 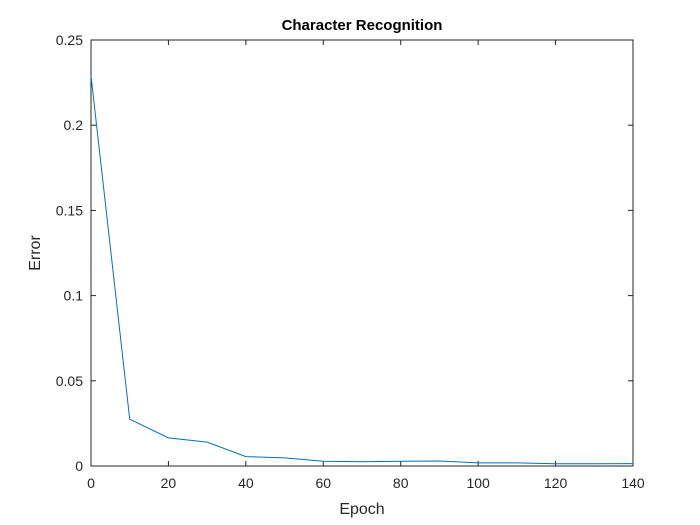 What do you see at coordinates (401, 483) in the screenshot?
I see `x-tick-label: 80` at bounding box center [401, 483].